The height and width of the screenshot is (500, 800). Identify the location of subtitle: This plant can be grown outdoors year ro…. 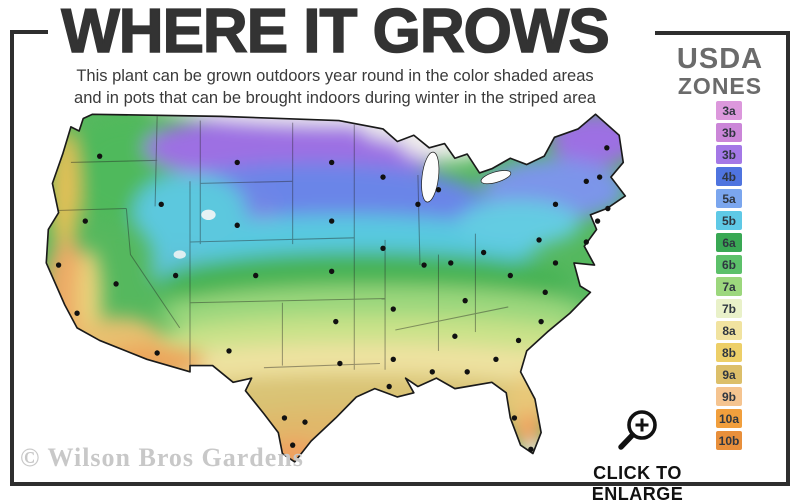
(335, 87).